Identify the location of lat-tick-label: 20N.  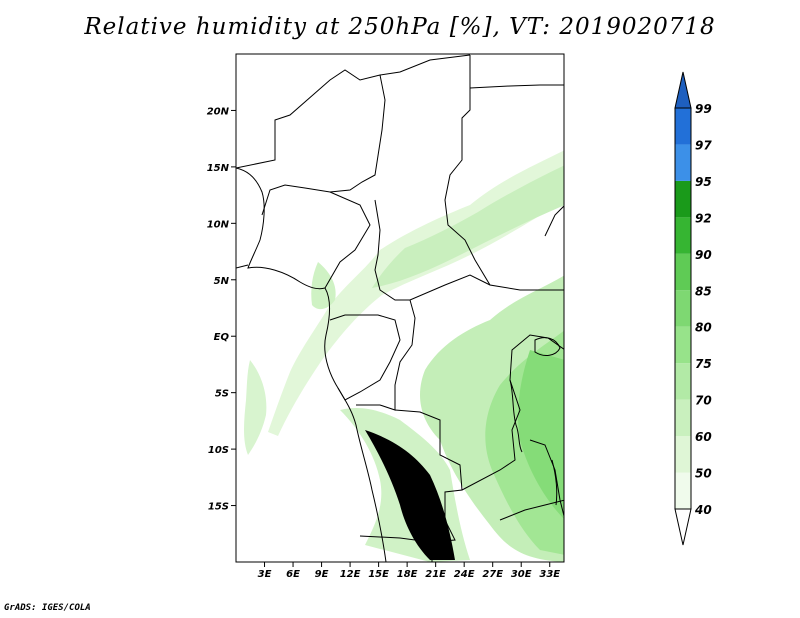
(218, 111).